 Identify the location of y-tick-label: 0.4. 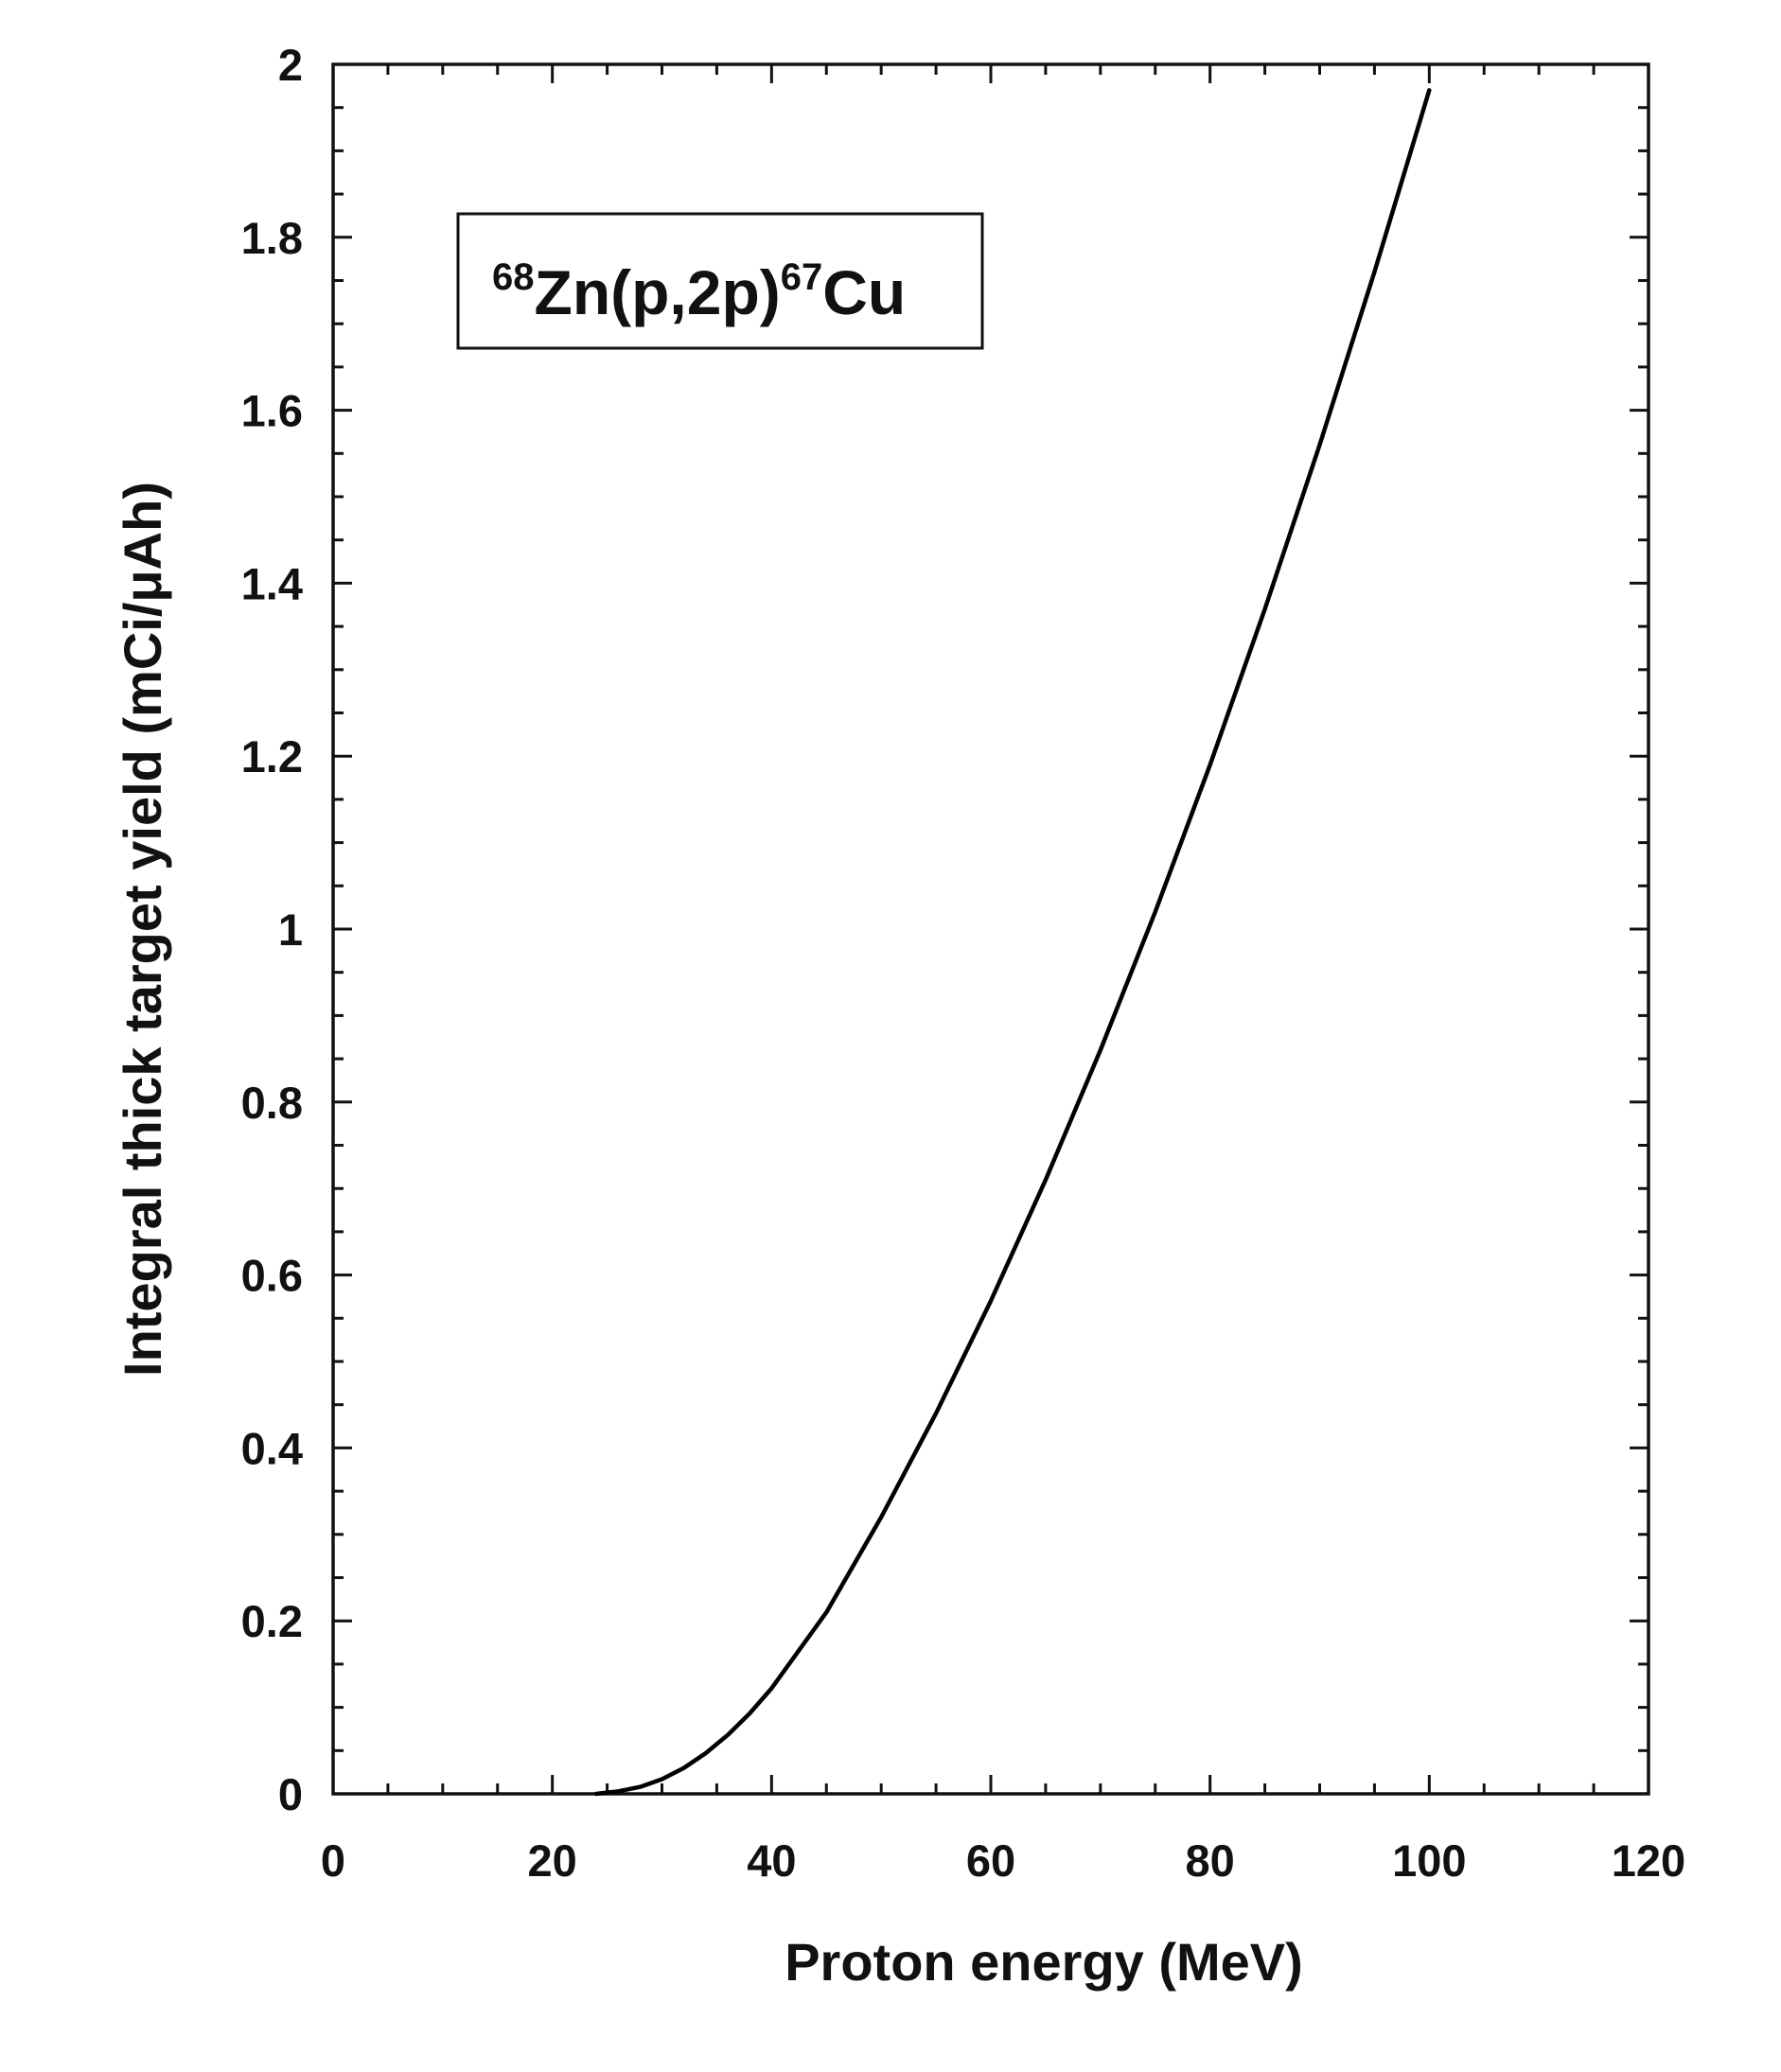
(272, 1448).